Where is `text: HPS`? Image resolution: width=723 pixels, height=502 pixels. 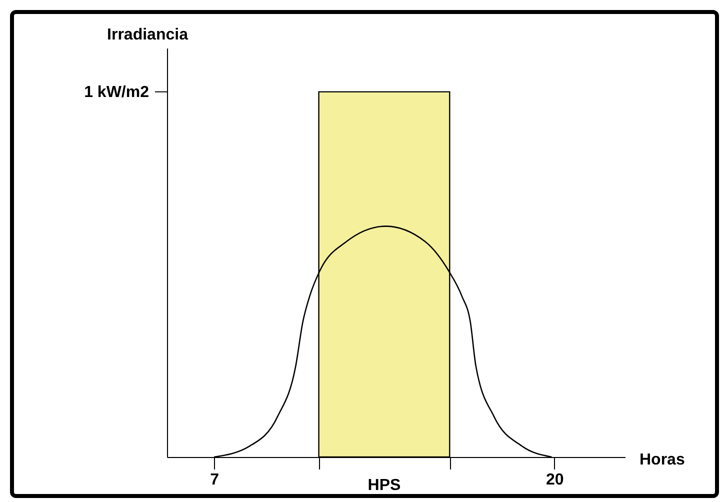
text: HPS is located at coordinates (384, 485).